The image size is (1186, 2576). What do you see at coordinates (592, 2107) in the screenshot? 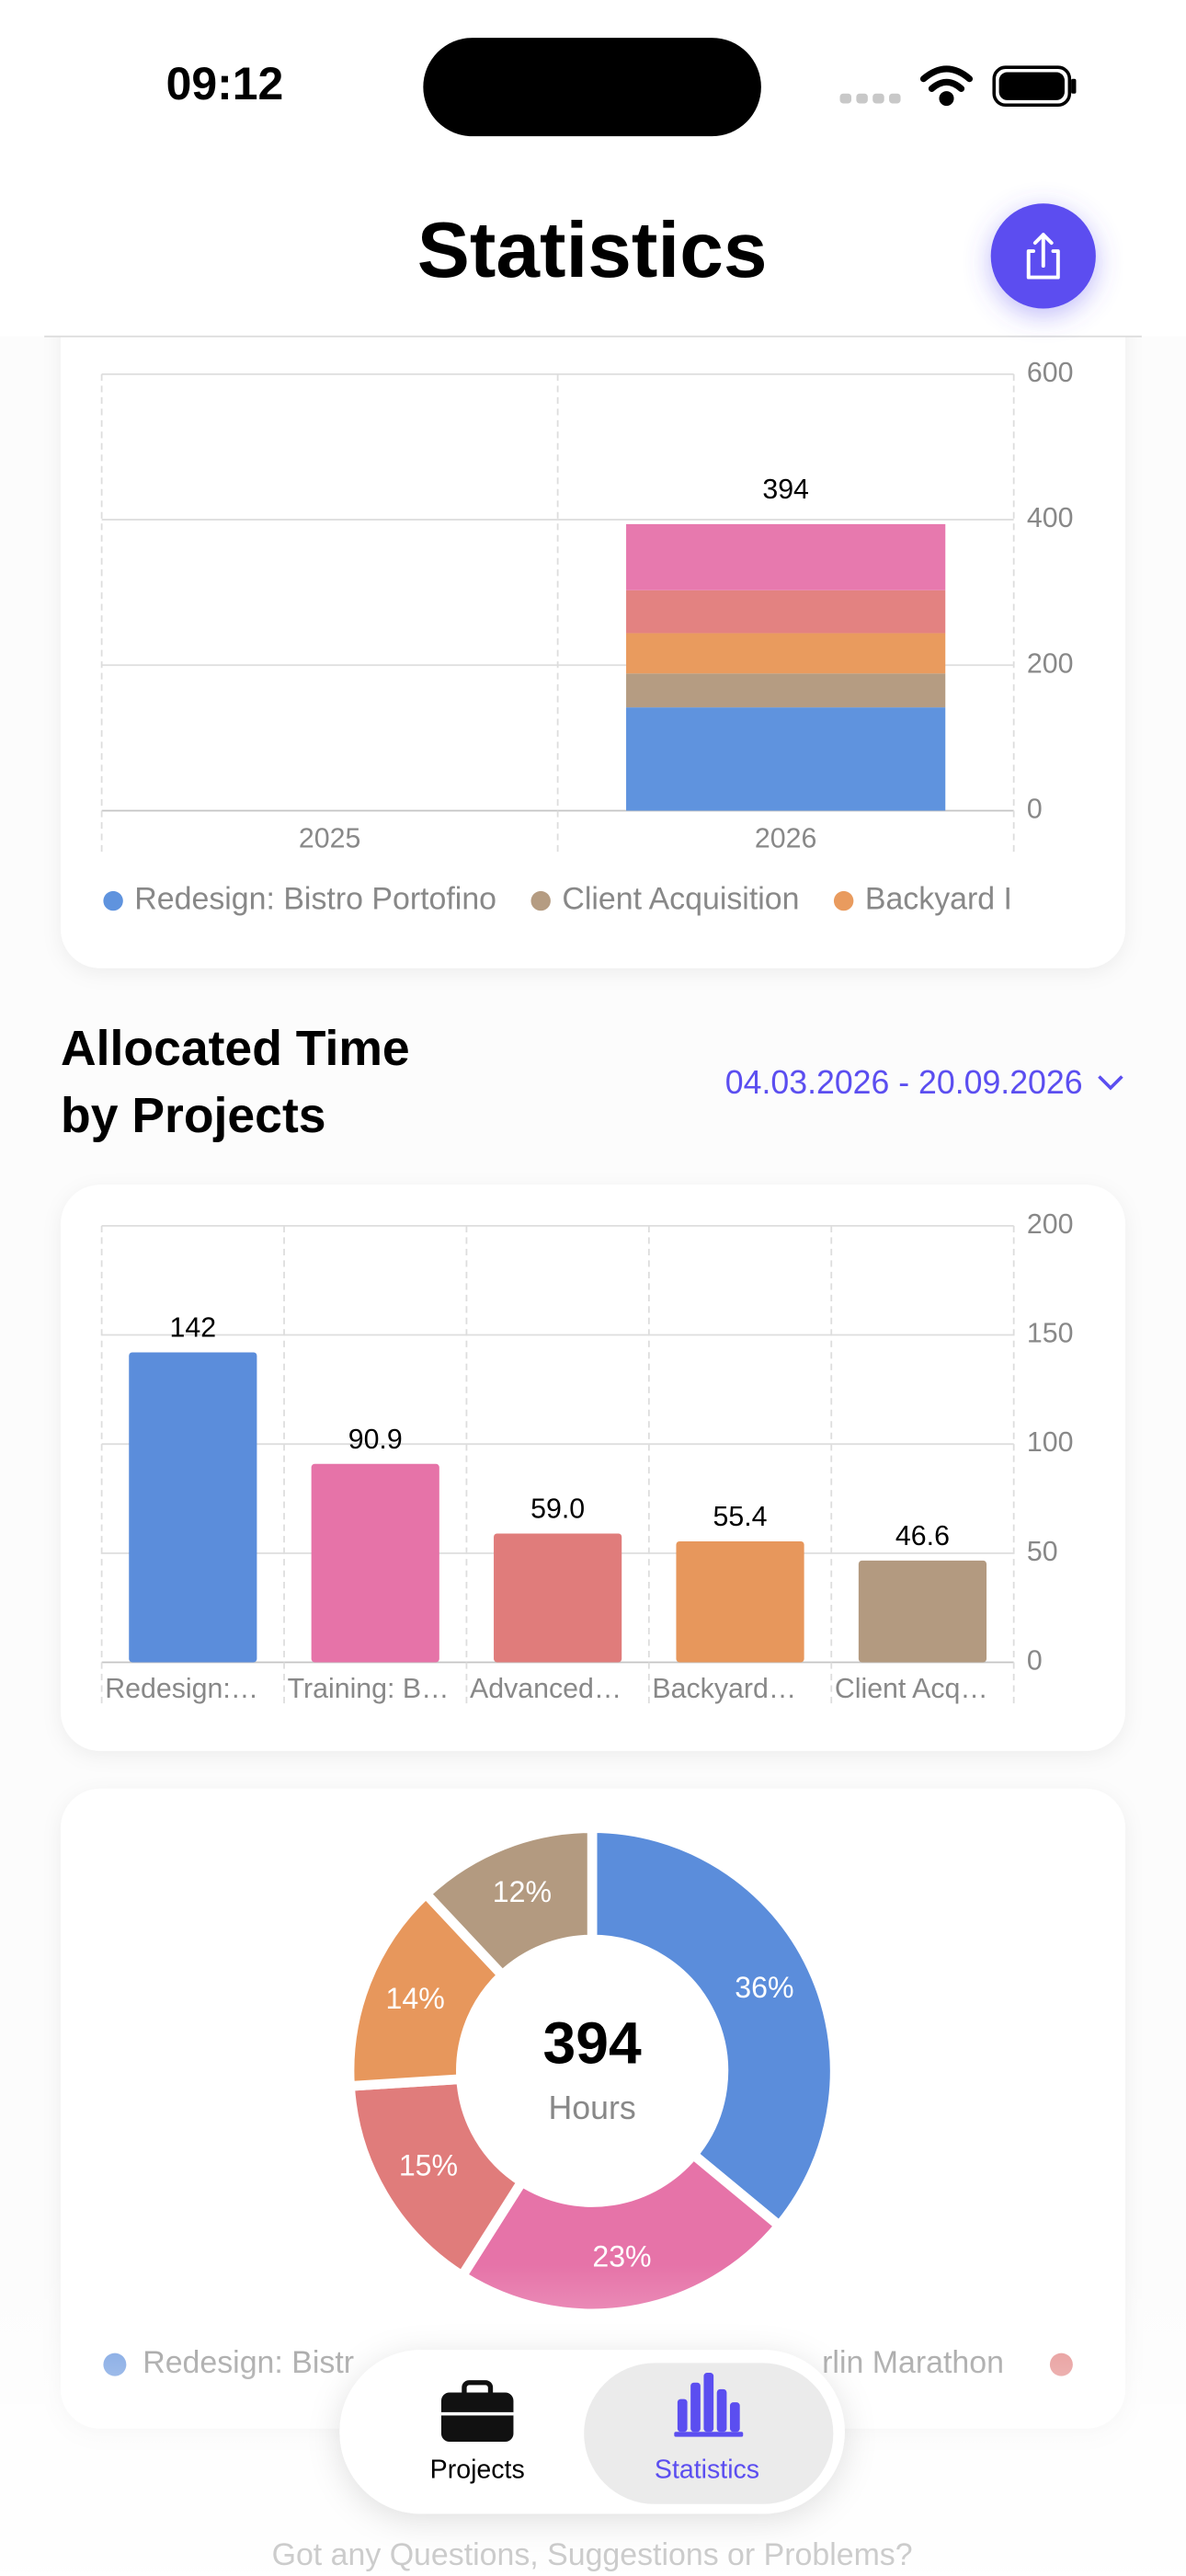
I see `center-label: Hours` at bounding box center [592, 2107].